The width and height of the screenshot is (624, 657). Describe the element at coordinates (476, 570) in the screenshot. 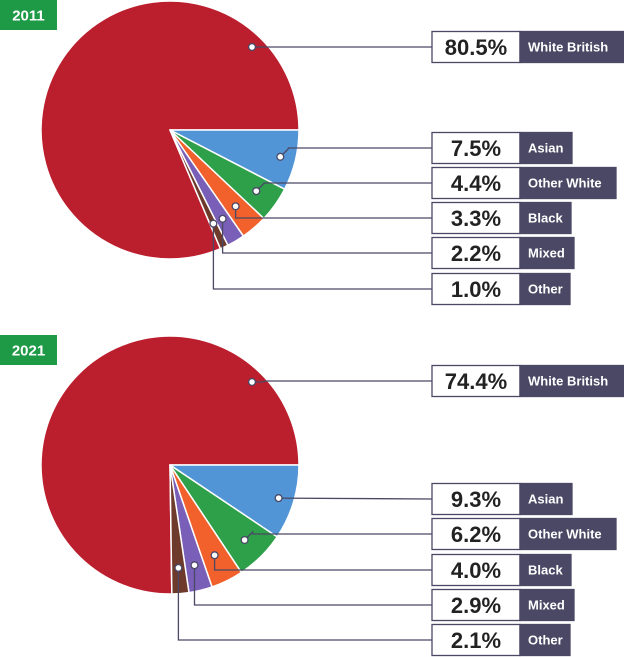

I see `value-label: 4.0%` at that location.